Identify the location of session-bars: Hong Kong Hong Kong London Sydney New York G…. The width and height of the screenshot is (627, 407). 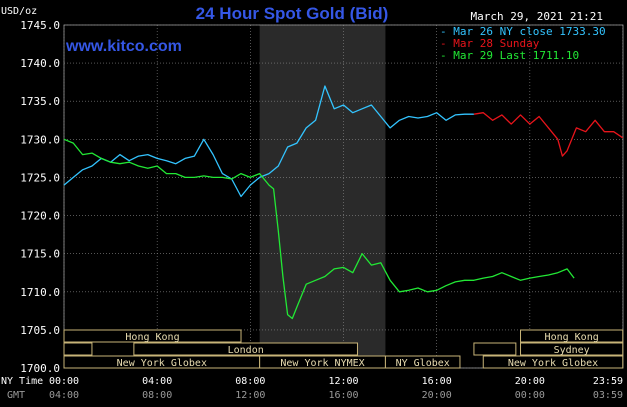
(343, 349).